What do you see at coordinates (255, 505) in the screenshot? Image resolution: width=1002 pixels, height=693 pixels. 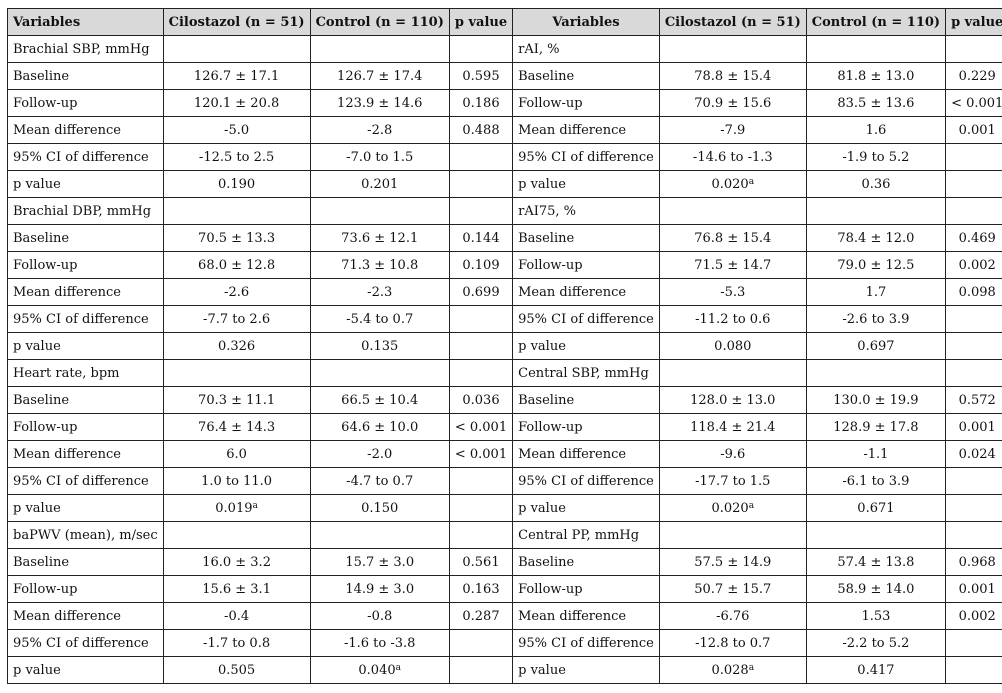 I see `footnote-marker: a` at bounding box center [255, 505].